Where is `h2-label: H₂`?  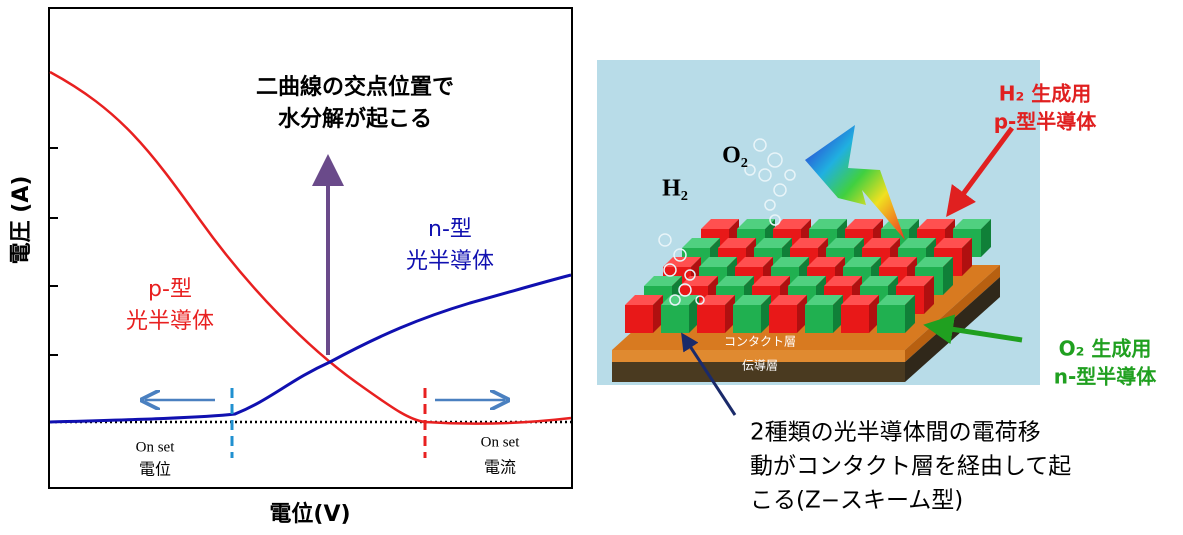
h2-label: H₂ is located at coordinates (675, 189).